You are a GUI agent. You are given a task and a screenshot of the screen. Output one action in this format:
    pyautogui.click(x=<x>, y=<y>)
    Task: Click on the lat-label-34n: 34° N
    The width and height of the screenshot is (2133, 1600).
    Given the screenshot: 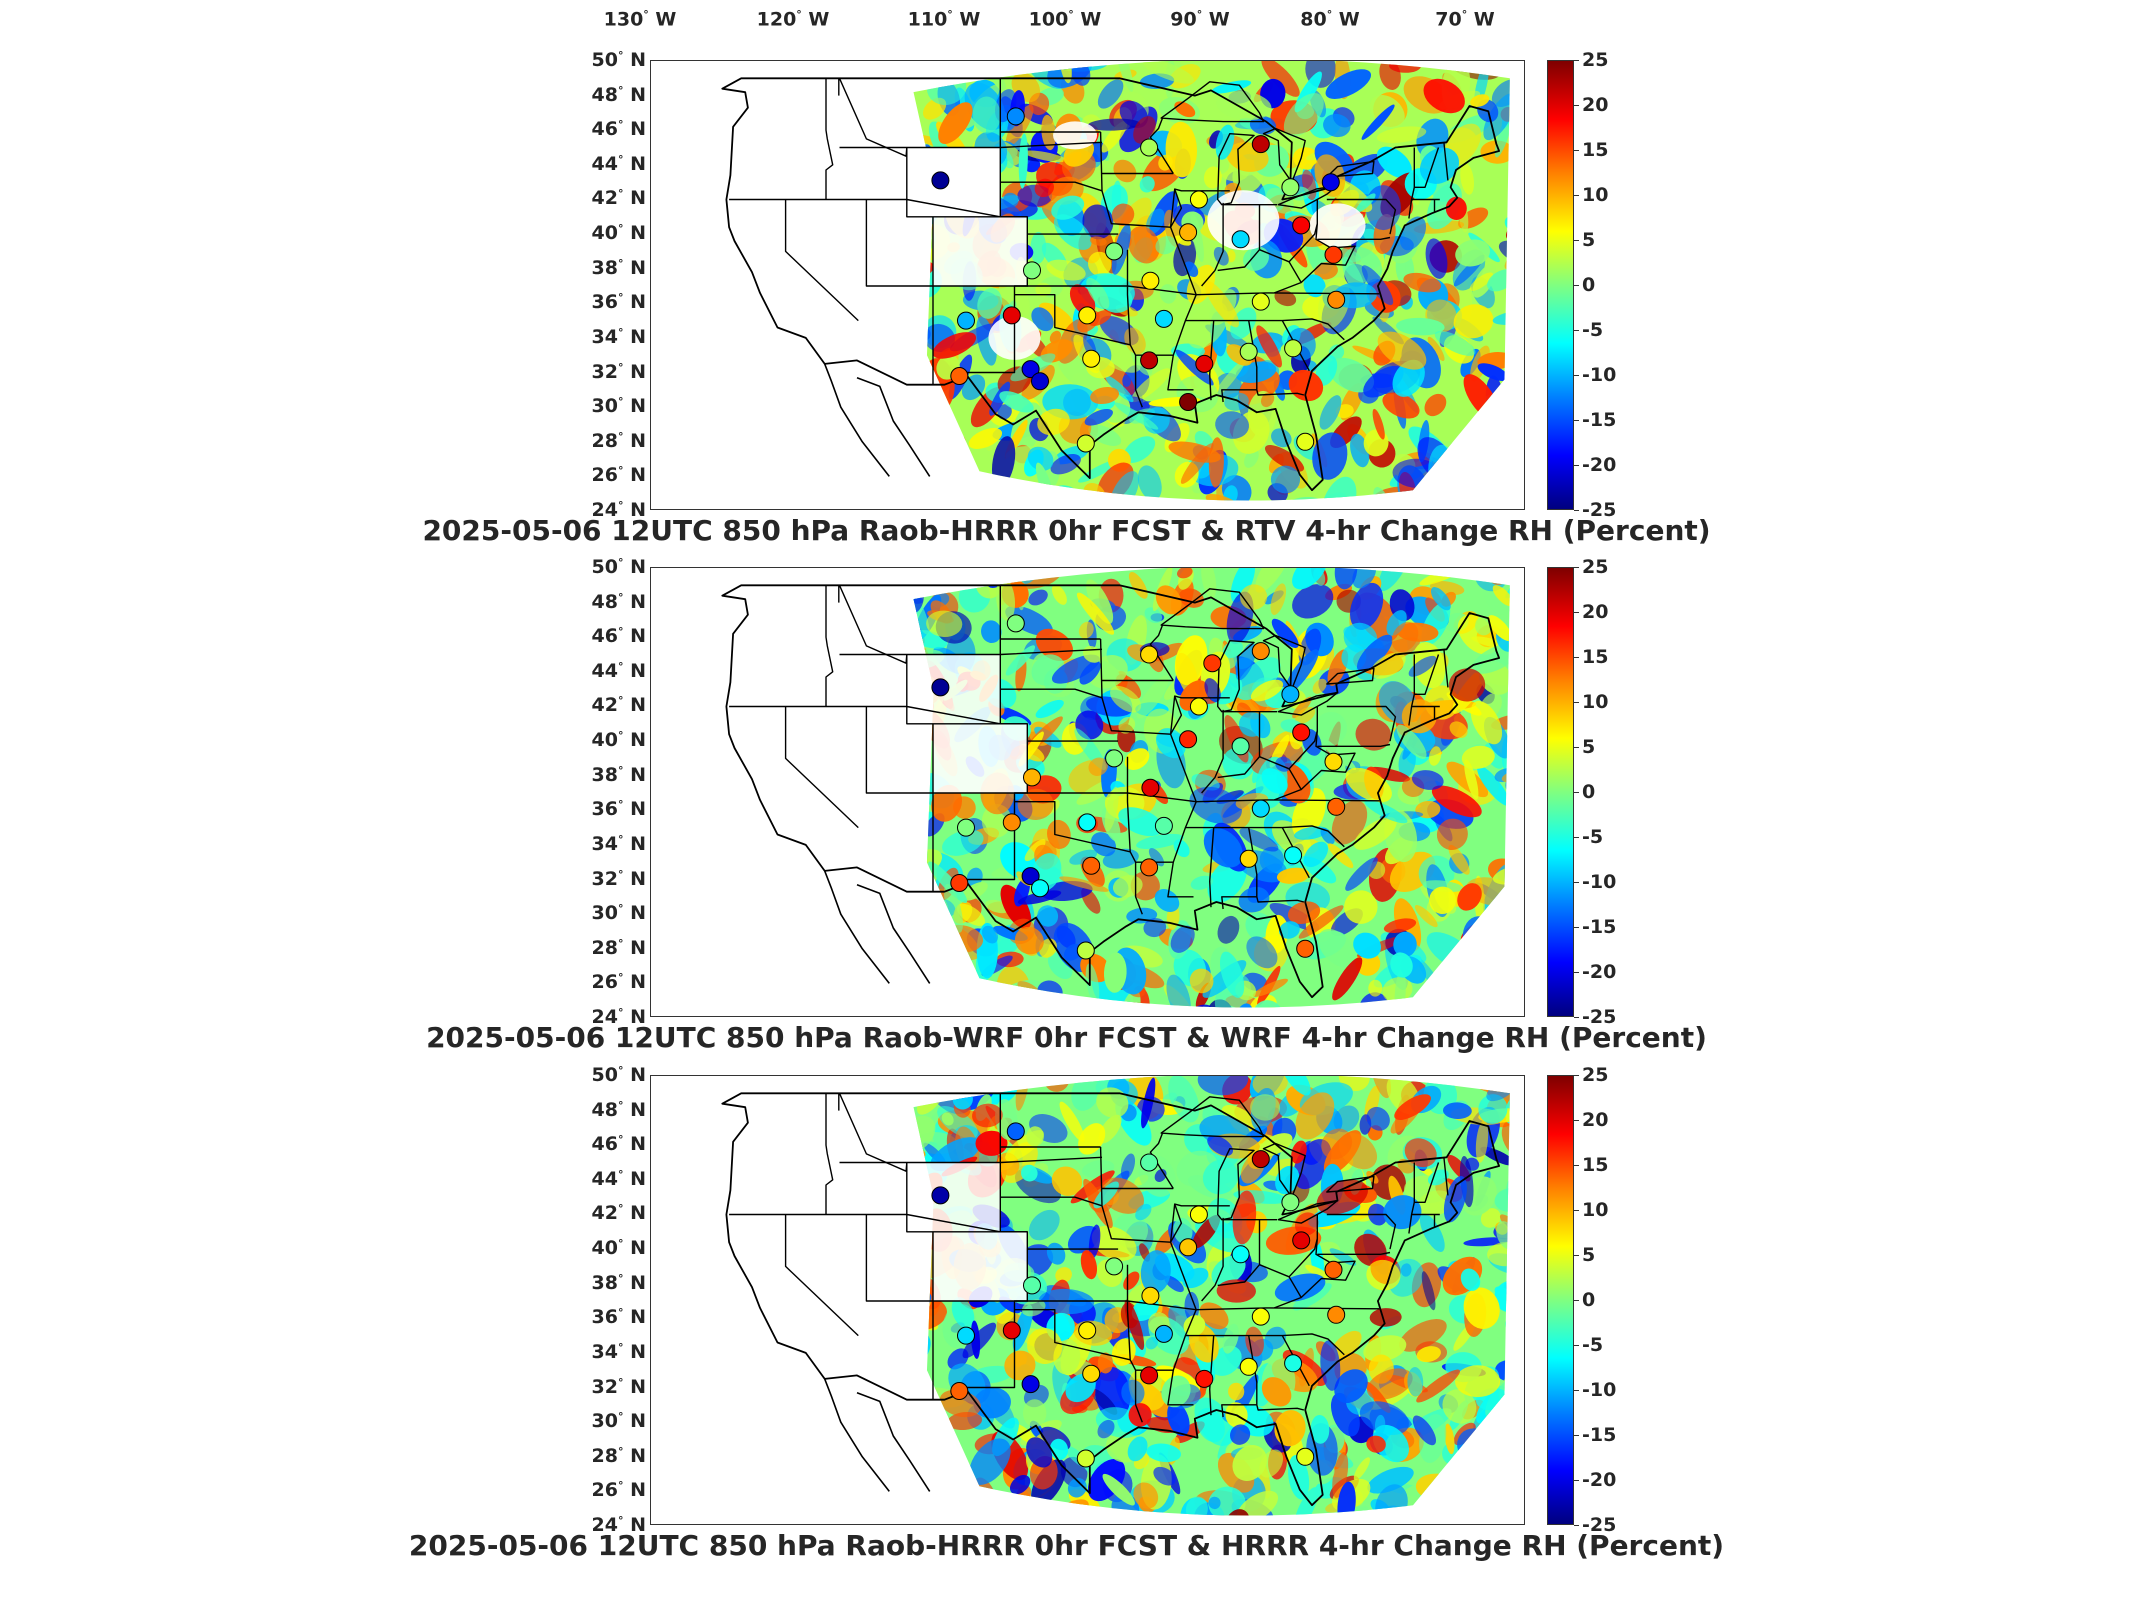 What is the action you would take?
    pyautogui.click(x=618, y=1352)
    